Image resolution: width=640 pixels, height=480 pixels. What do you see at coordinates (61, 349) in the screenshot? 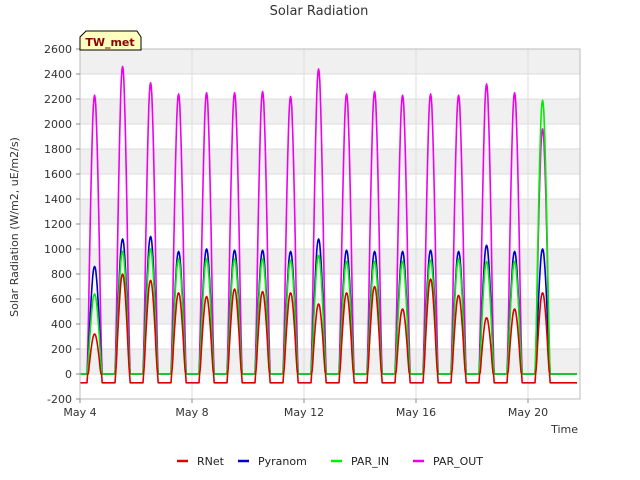
I see `y-tick-label: 200` at bounding box center [61, 349].